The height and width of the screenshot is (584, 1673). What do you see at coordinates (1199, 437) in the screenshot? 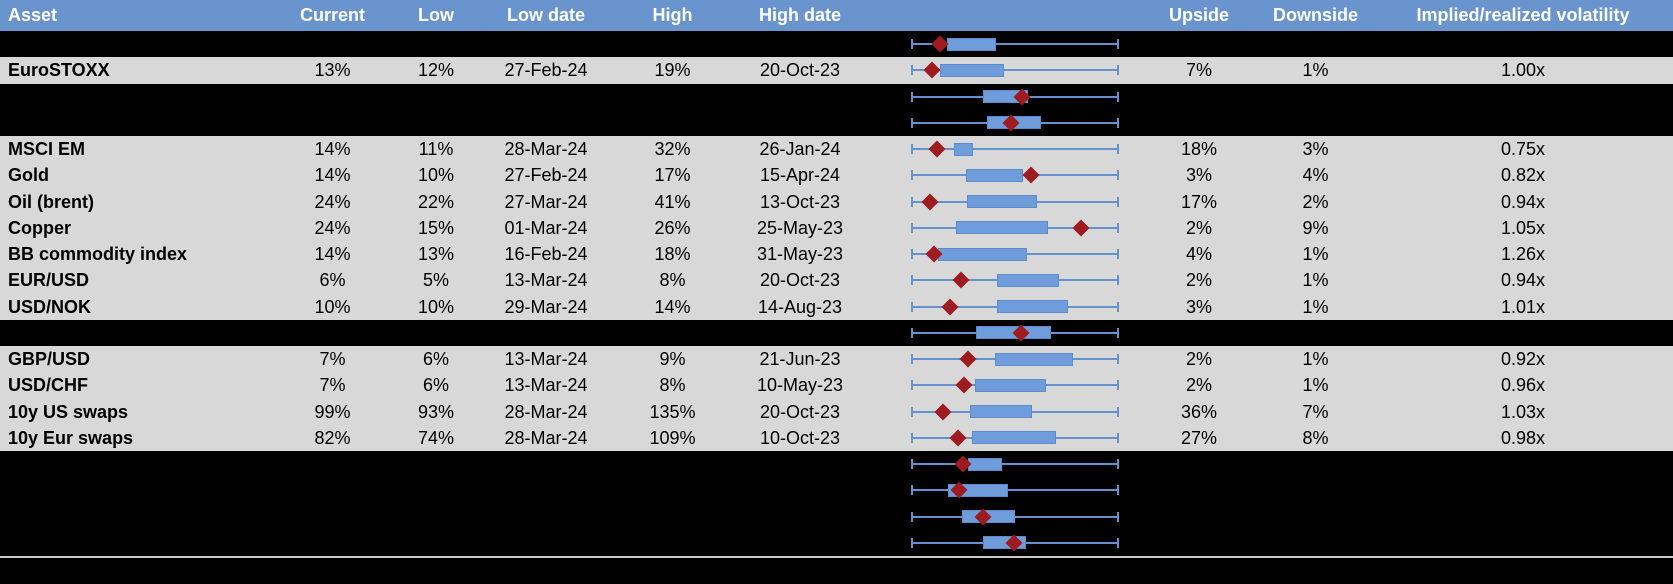
I see `cell-upside: 27%` at bounding box center [1199, 437].